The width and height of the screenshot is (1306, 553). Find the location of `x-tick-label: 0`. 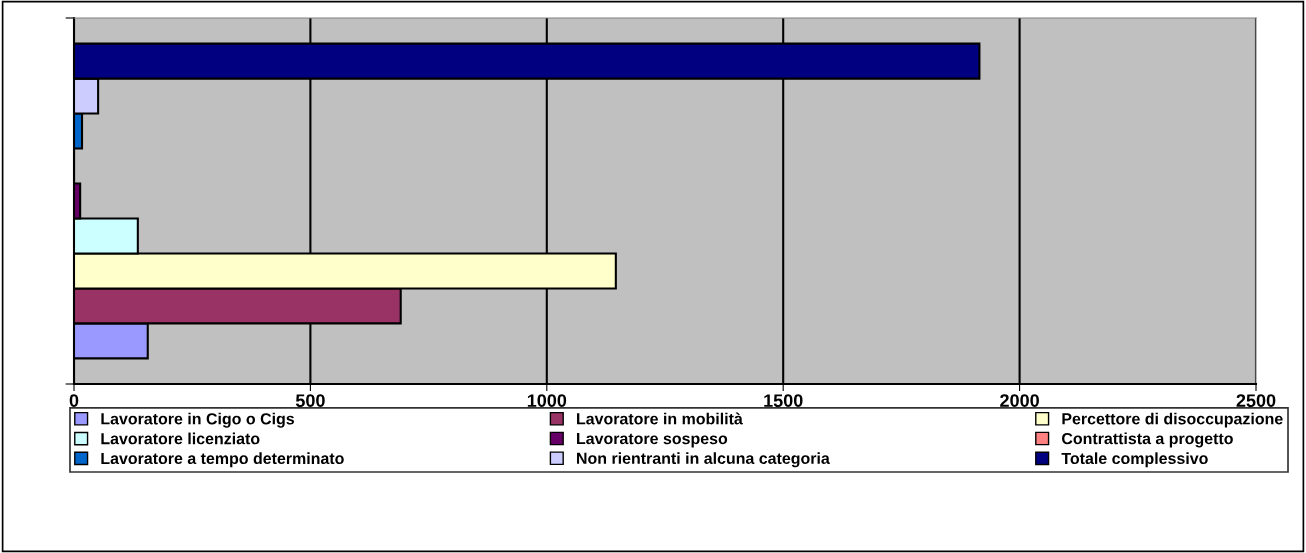

x-tick-label: 0 is located at coordinates (74, 400).